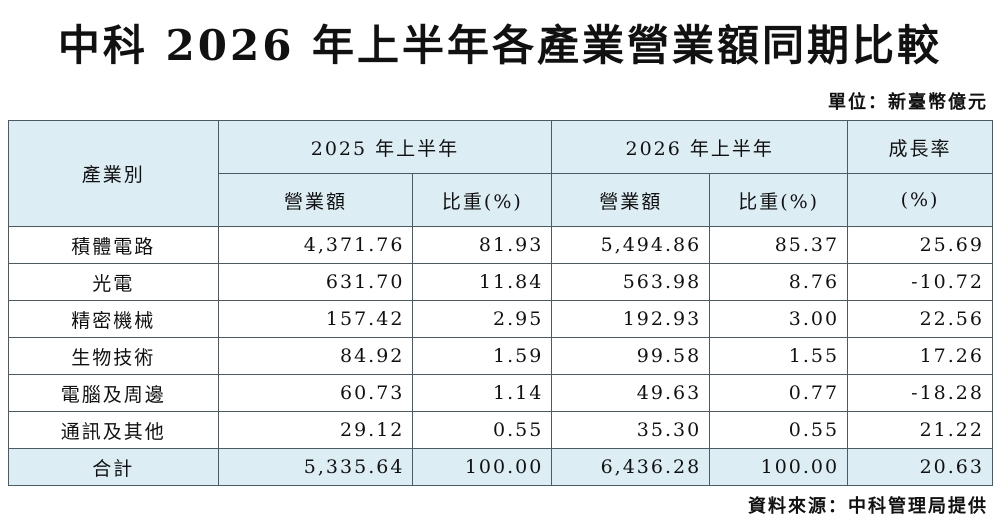 The height and width of the screenshot is (522, 1000). I want to click on cell: 563.98, so click(631, 282).